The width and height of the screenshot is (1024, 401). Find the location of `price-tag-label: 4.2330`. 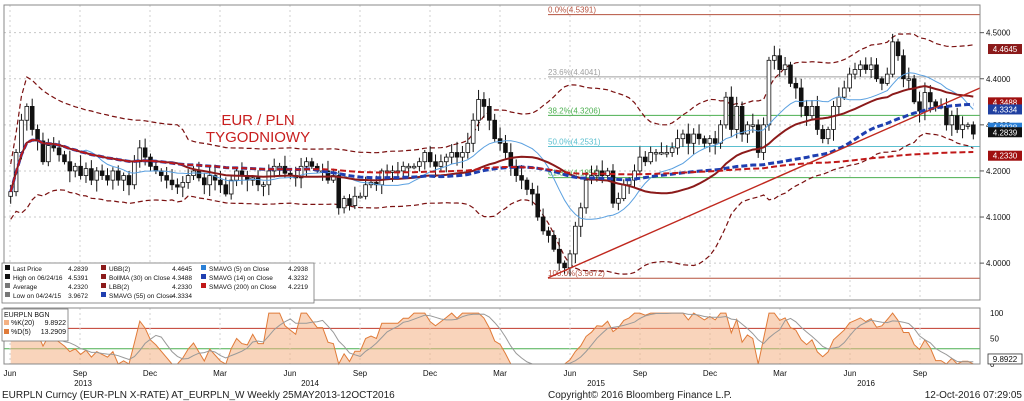

price-tag-label: 4.2330 is located at coordinates (1005, 156).